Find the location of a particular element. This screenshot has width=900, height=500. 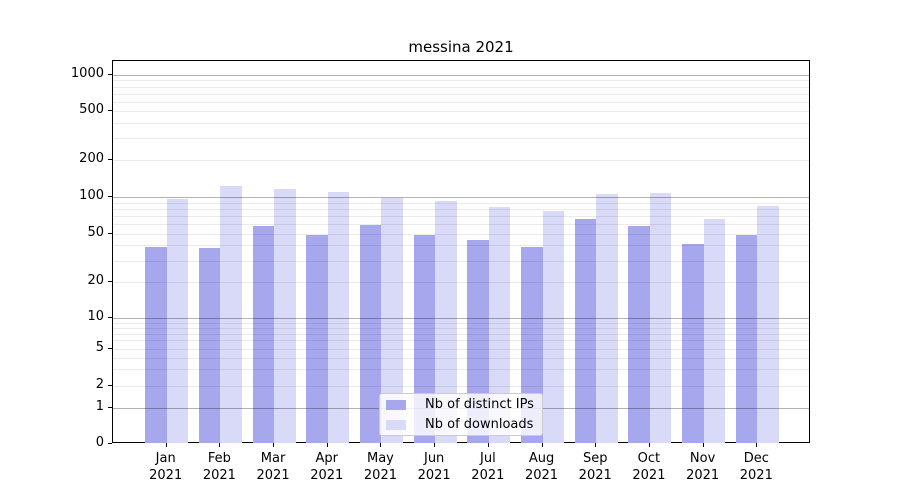

bar-downloads-jul is located at coordinates (499, 325).